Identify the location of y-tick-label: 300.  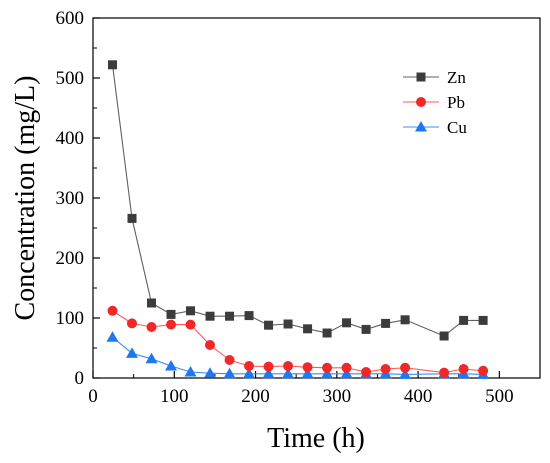
(70, 198).